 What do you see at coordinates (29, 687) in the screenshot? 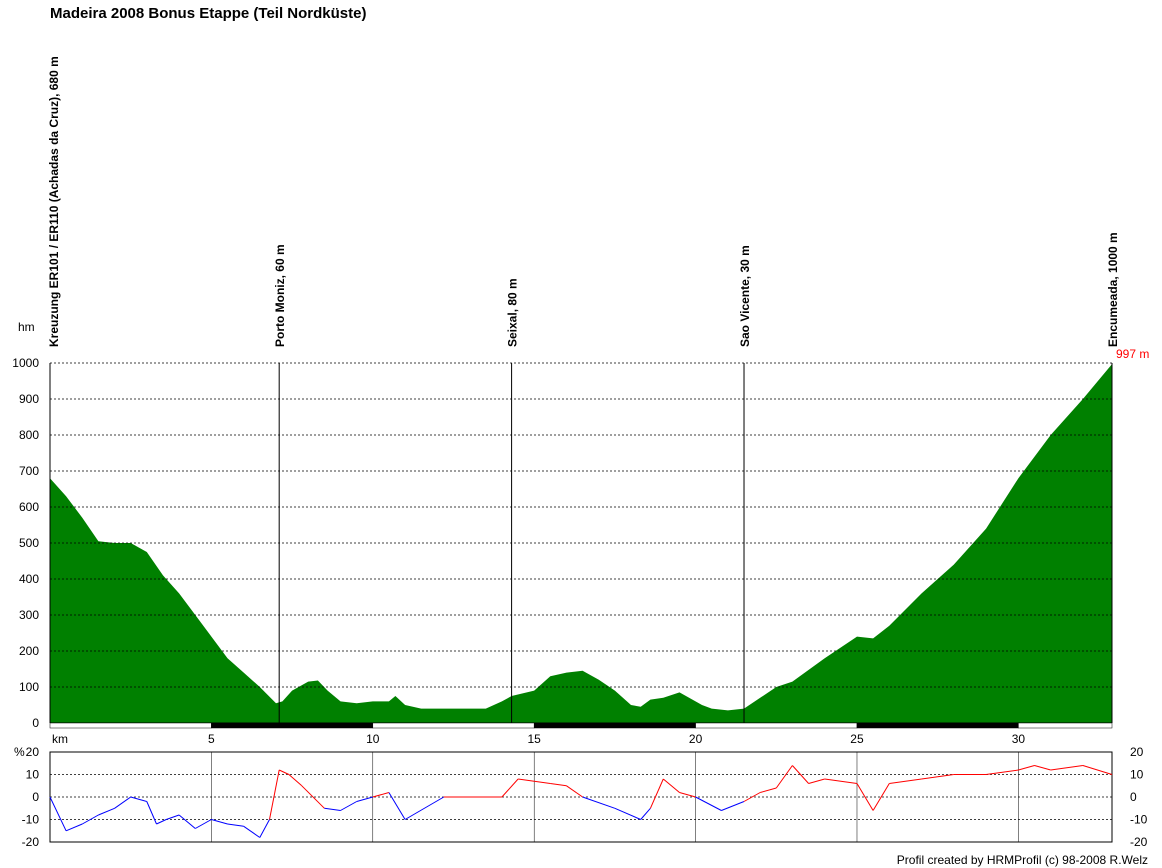
I see `elevation-y-tick-label: 100` at bounding box center [29, 687].